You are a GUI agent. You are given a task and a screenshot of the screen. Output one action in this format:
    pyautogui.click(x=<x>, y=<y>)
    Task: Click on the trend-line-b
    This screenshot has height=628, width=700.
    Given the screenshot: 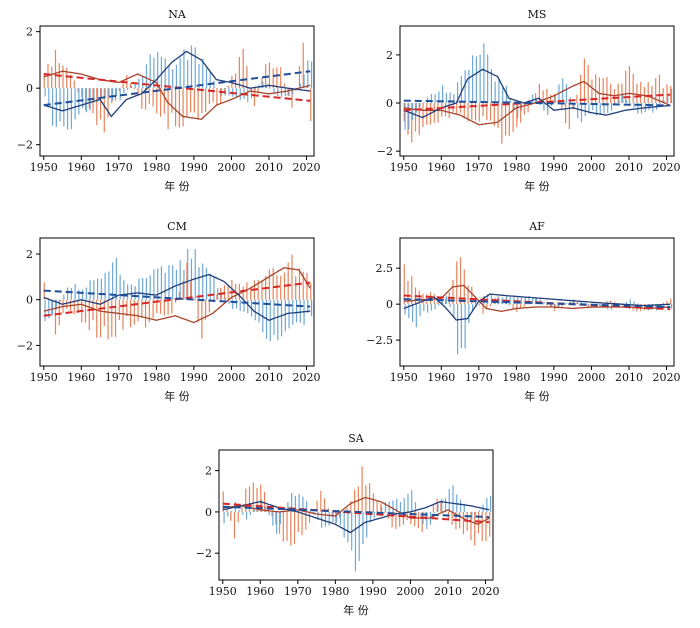 What is the action you would take?
    pyautogui.click(x=537, y=303)
    